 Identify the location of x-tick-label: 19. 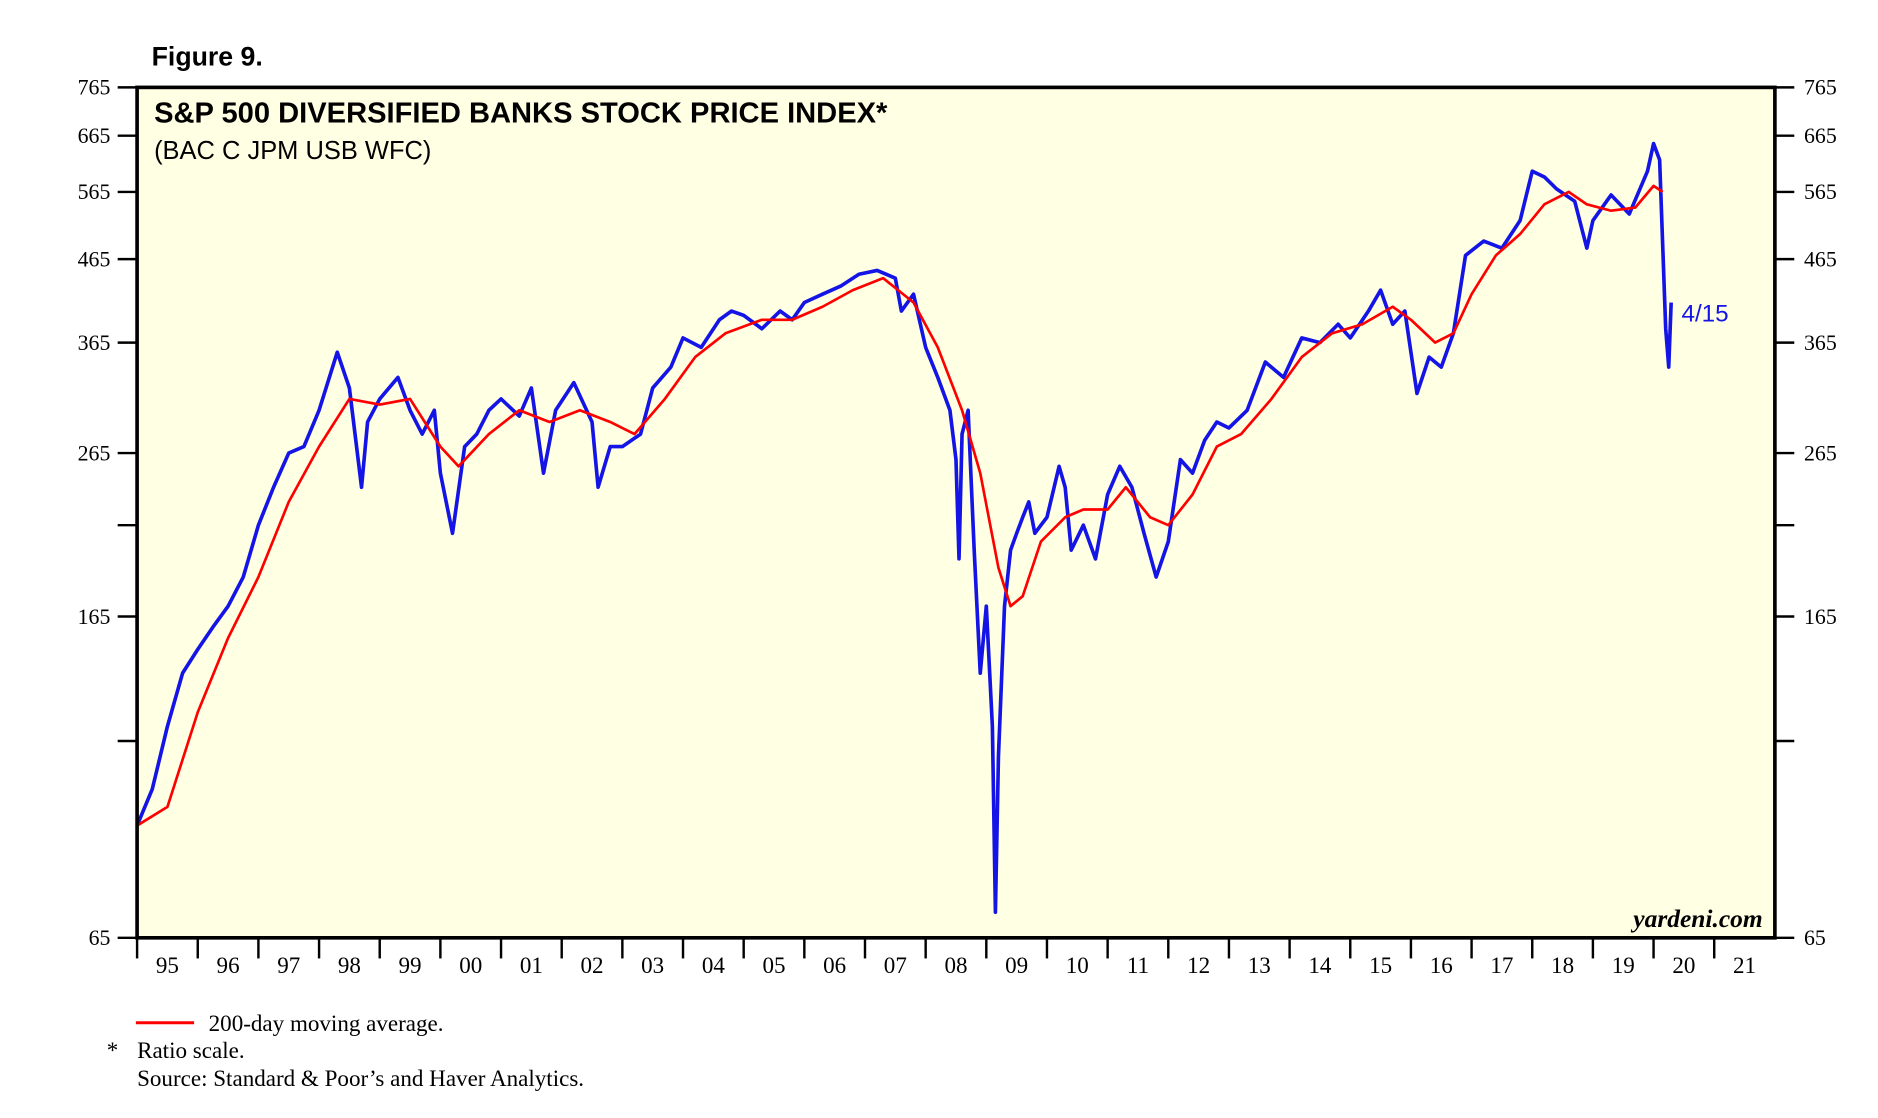
(1623, 965).